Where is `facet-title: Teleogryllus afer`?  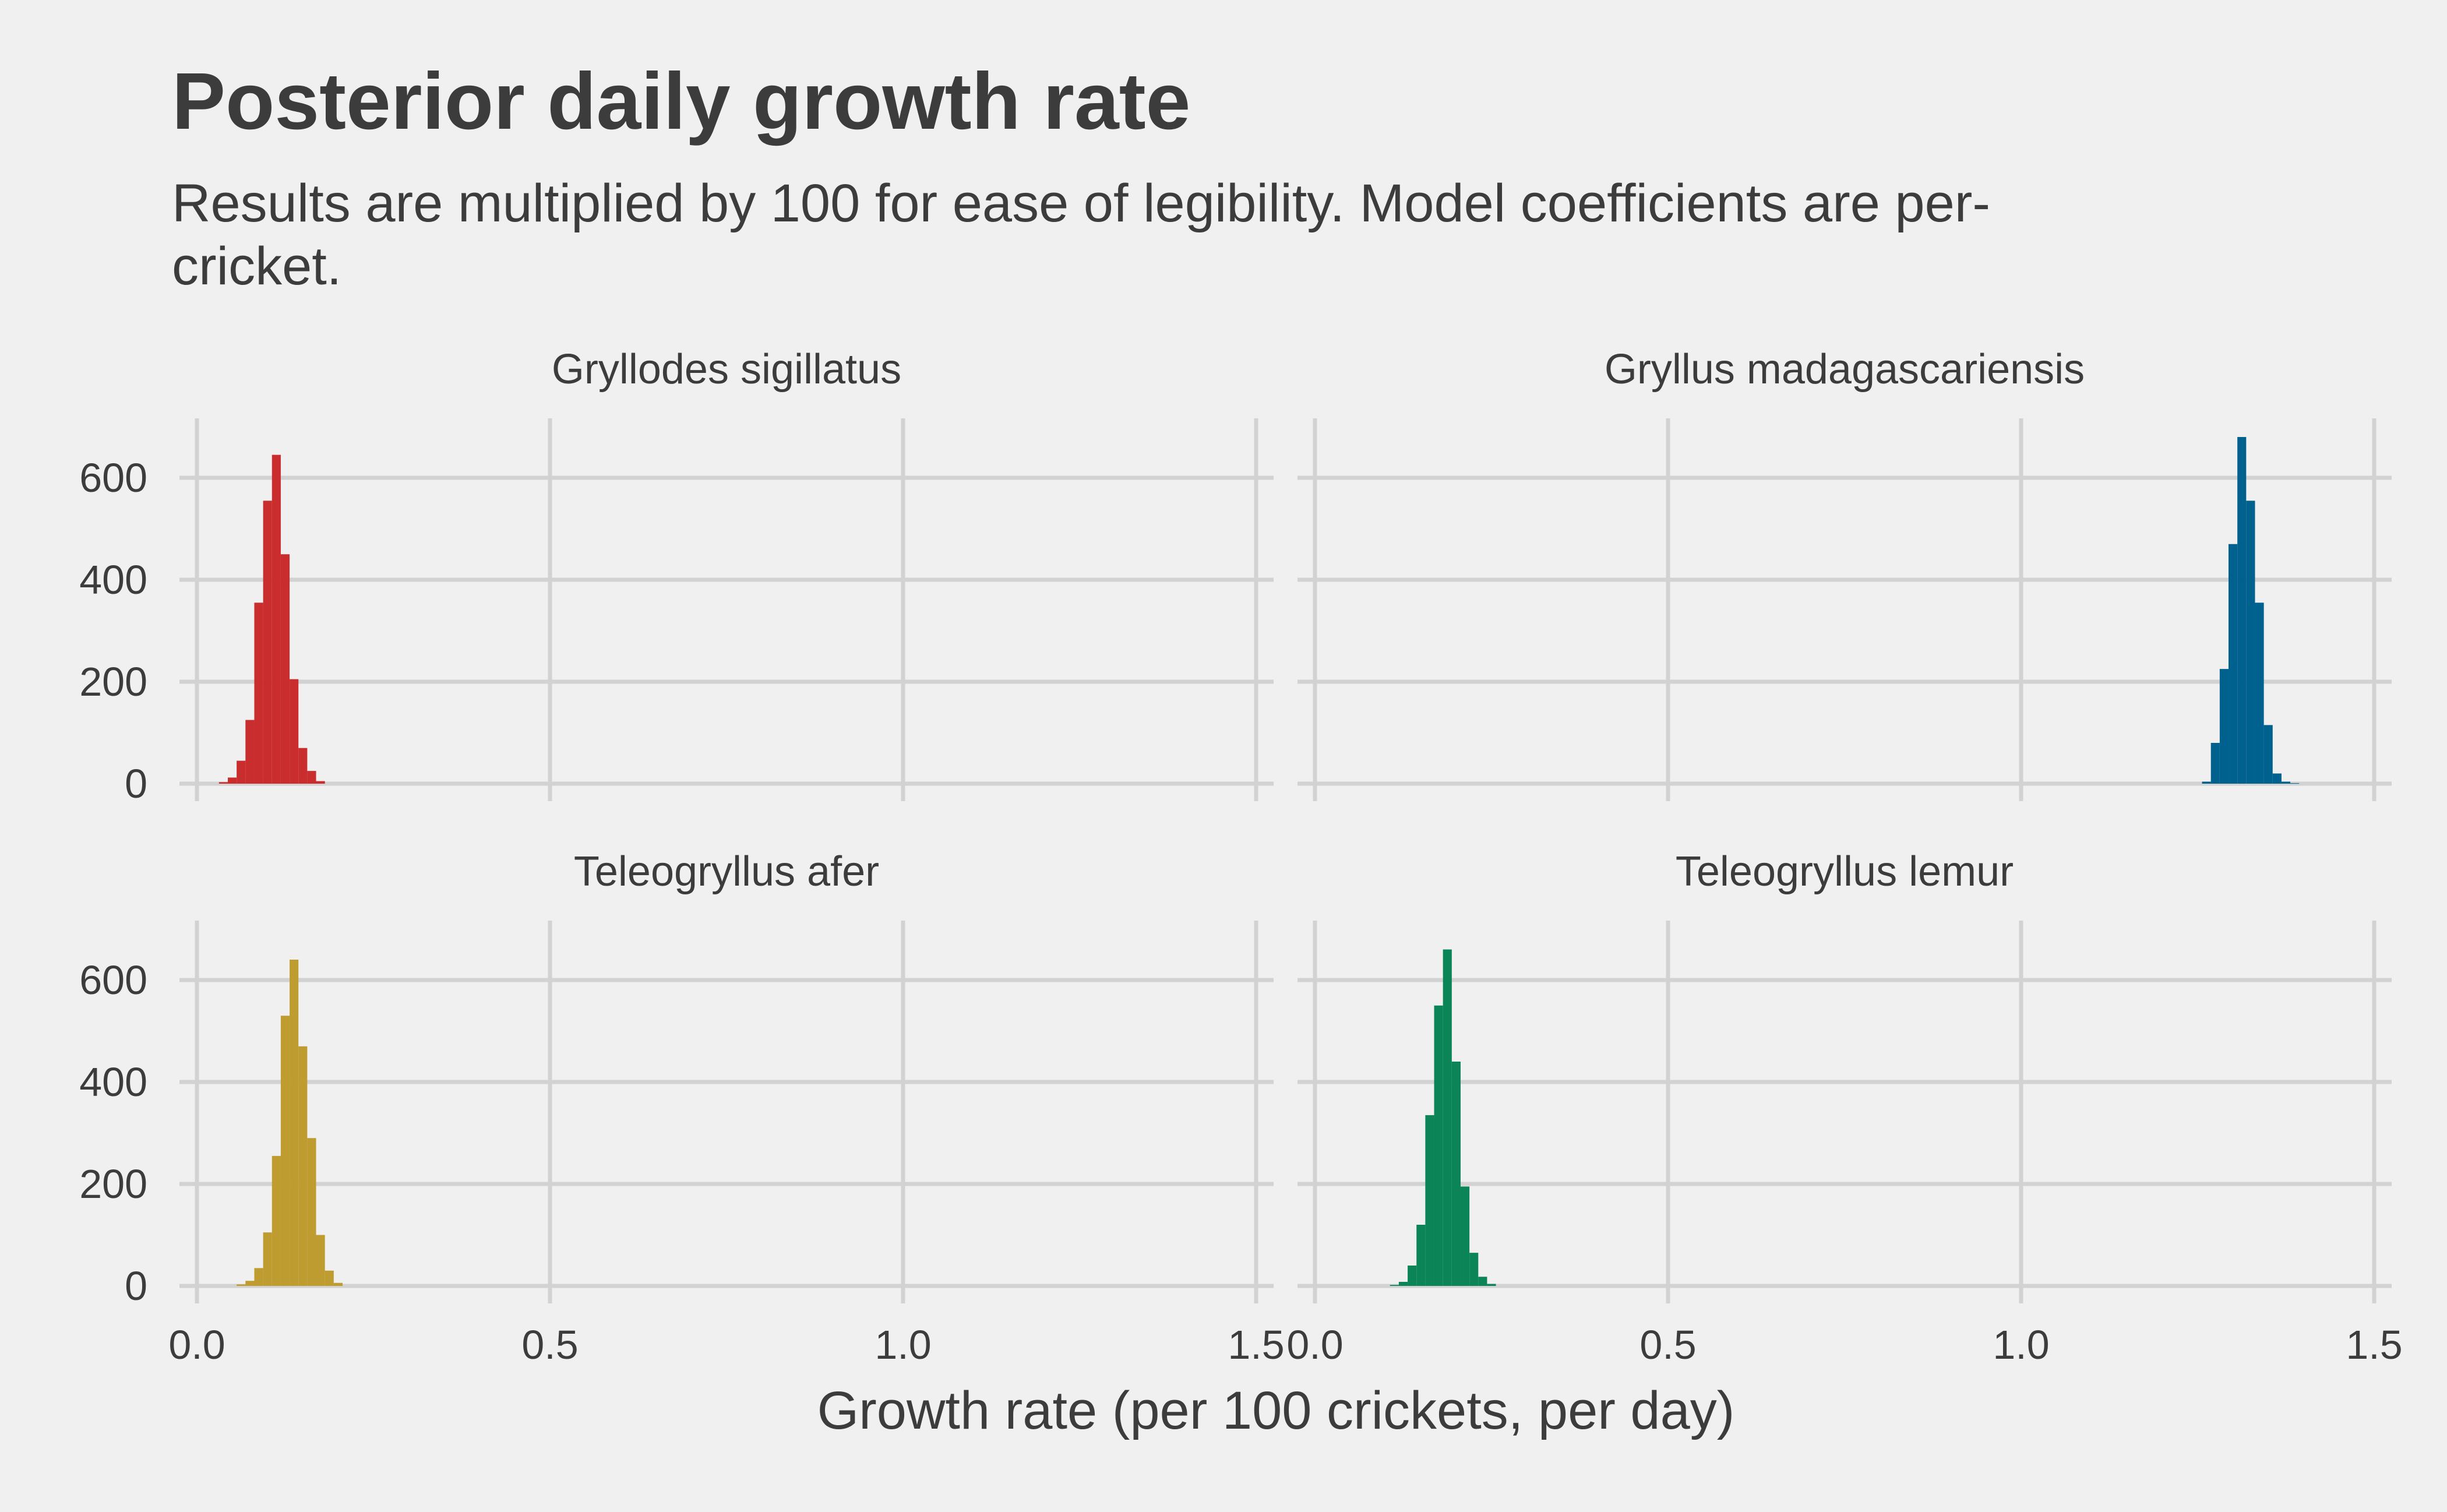 facet-title: Teleogryllus afer is located at coordinates (726, 871).